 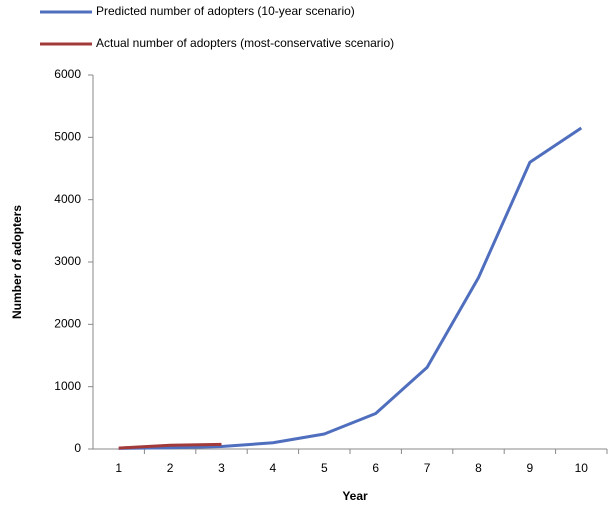 I want to click on x-tick-label: 9, so click(x=530, y=468).